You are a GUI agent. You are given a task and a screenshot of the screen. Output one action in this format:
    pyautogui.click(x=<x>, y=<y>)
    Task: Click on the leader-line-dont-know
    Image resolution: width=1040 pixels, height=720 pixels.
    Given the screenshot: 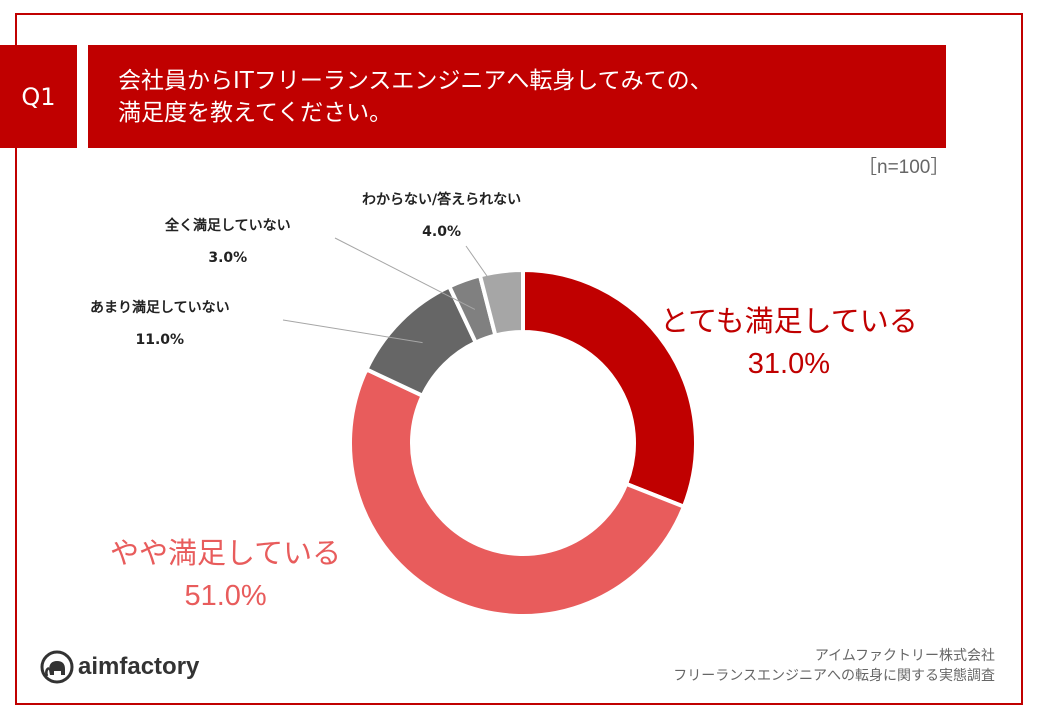 What is the action you would take?
    pyautogui.click(x=485, y=274)
    